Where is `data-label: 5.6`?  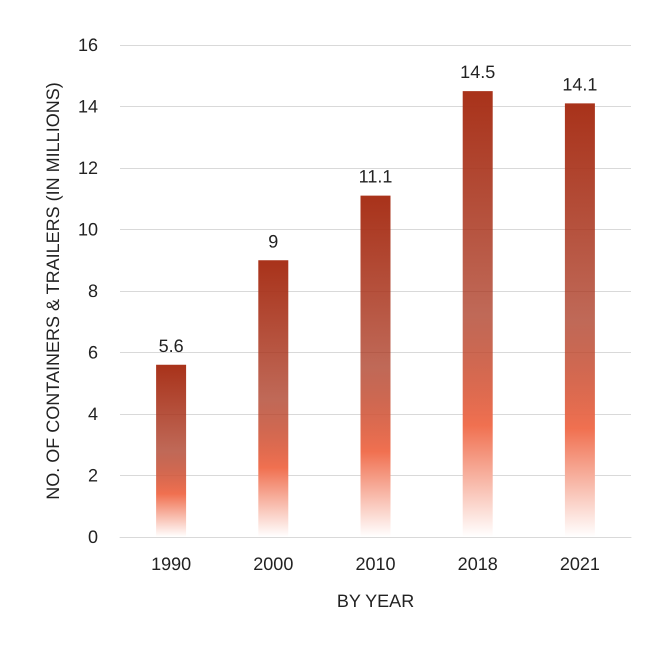 data-label: 5.6 is located at coordinates (171, 346).